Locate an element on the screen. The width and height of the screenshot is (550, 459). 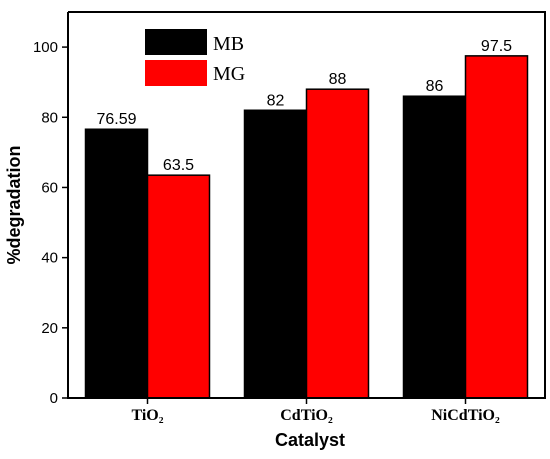
y-tick-label-60: 60 is located at coordinates (49, 187).